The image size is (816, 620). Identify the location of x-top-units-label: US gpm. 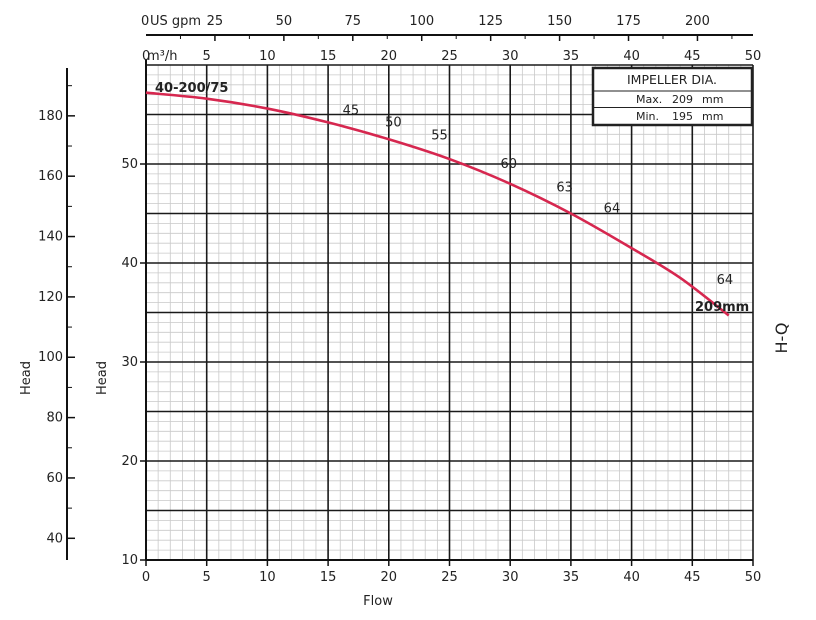
(175, 21).